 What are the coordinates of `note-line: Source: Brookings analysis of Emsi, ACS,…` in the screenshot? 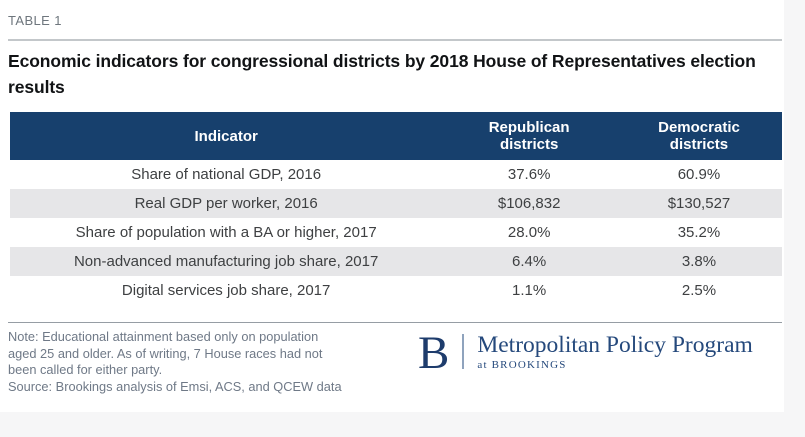 It's located at (175, 386).